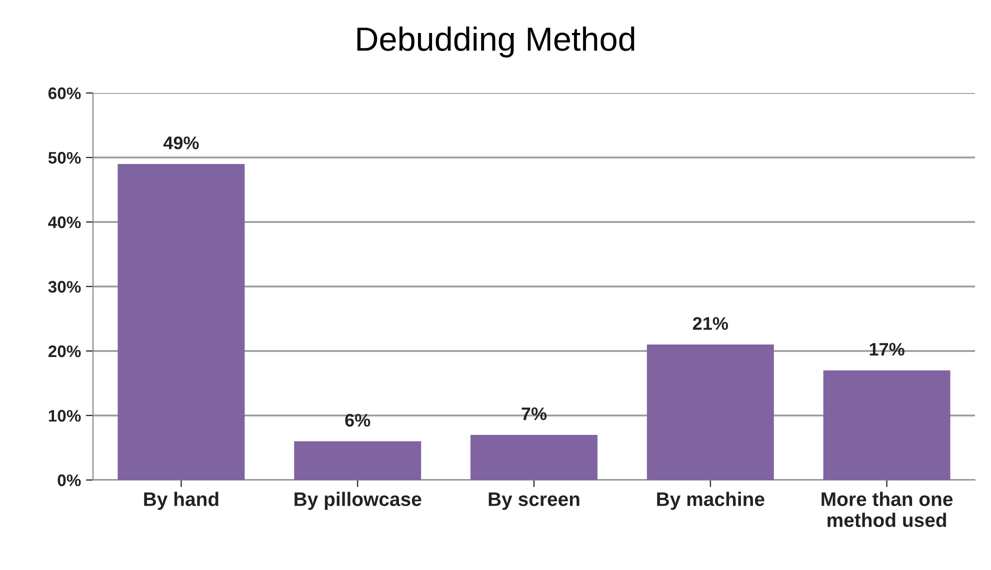 This screenshot has width=991, height=570. Describe the element at coordinates (64, 93) in the screenshot. I see `y-tick-label: 60%` at that location.